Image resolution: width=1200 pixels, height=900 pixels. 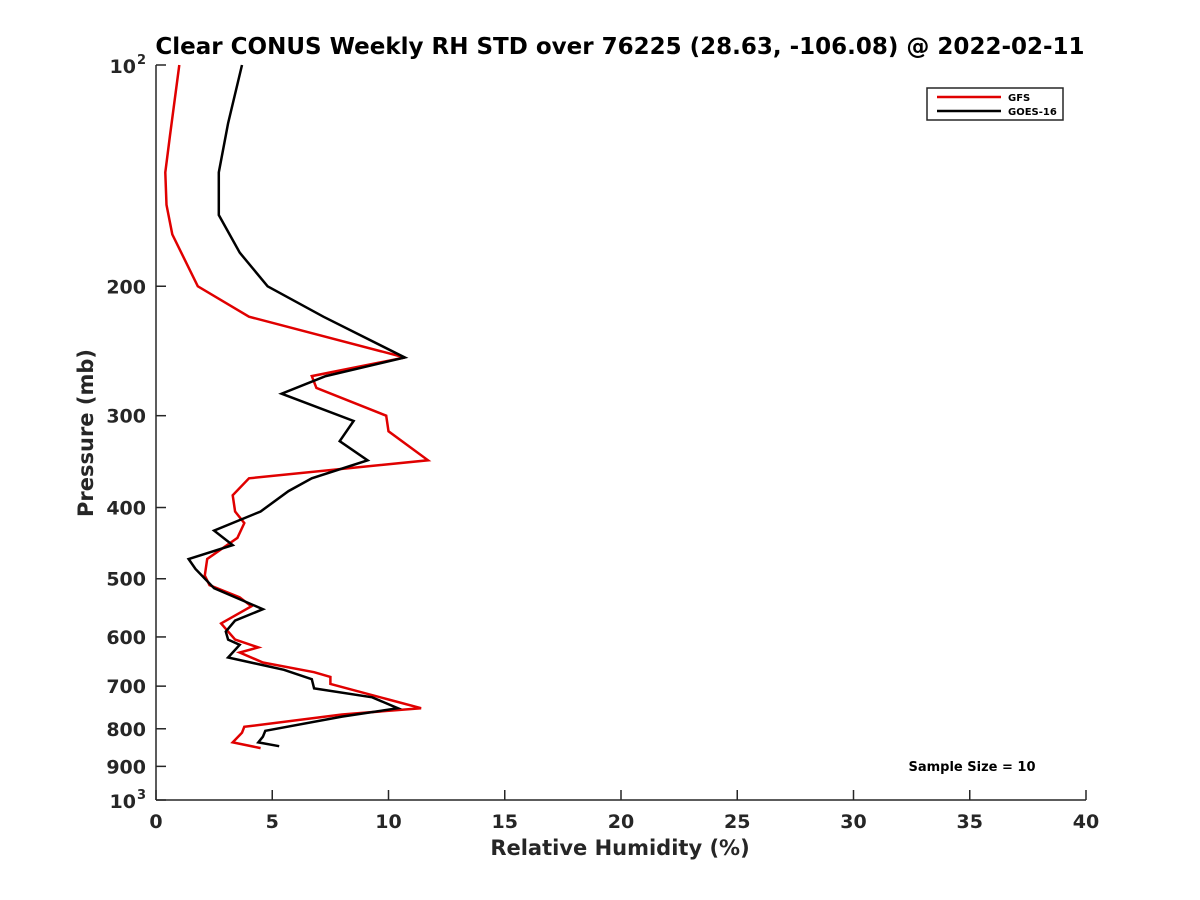 What do you see at coordinates (971, 767) in the screenshot?
I see `sample-size-annotation: Sample Size = 10` at bounding box center [971, 767].